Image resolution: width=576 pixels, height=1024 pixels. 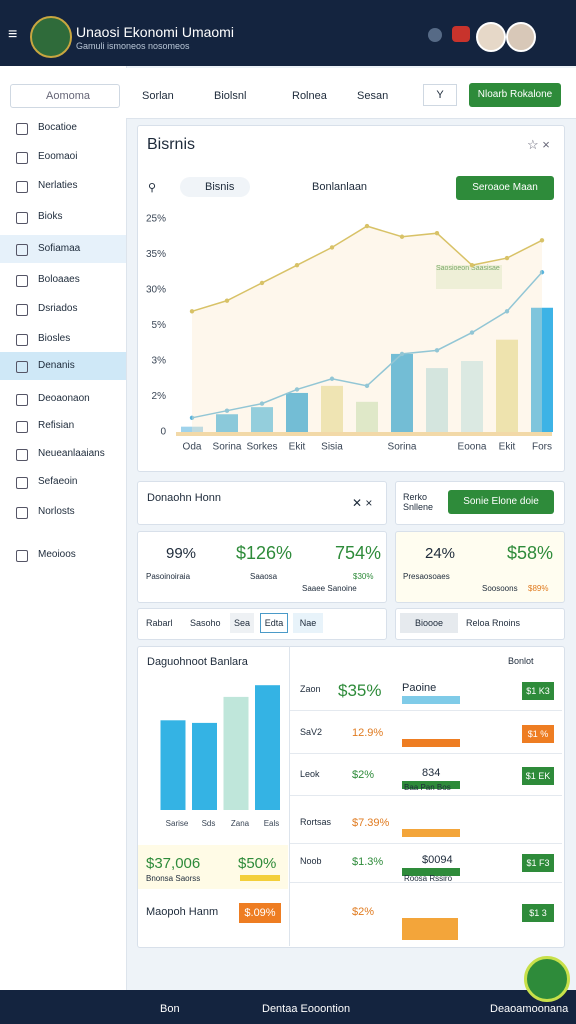 I want to click on row-value: $35%, so click(x=360, y=690).